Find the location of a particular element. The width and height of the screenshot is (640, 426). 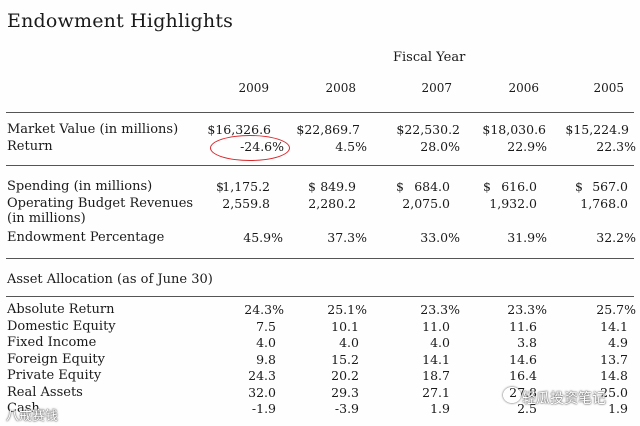

cell: 22.3% is located at coordinates (616, 146).